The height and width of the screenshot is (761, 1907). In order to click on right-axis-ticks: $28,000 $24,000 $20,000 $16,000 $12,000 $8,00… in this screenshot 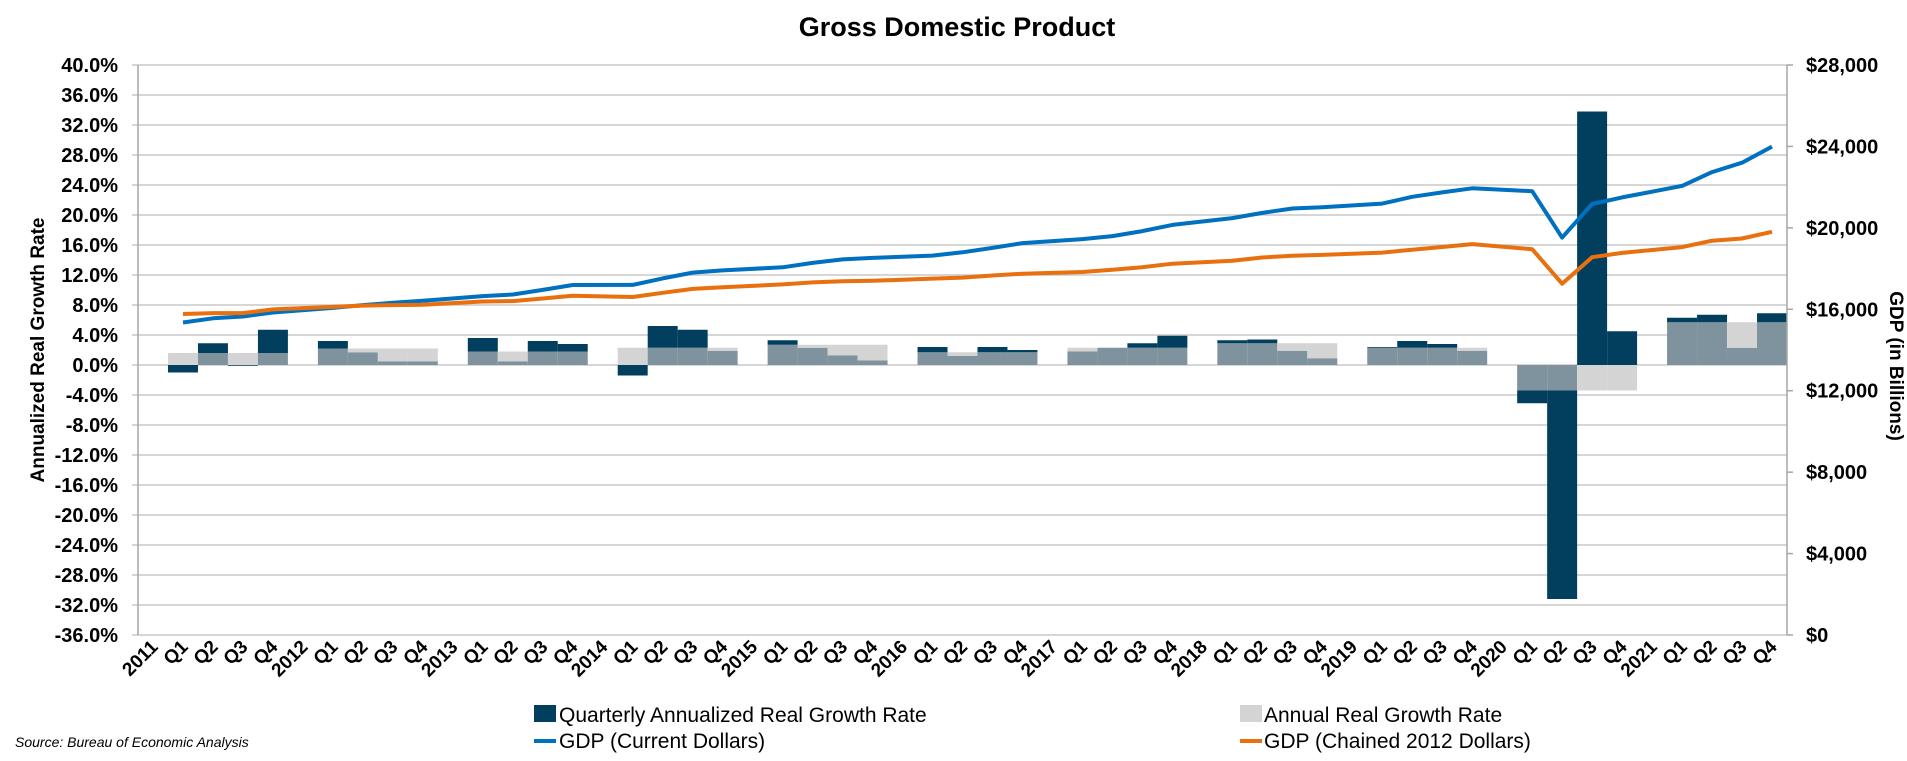, I will do `click(1842, 351)`.